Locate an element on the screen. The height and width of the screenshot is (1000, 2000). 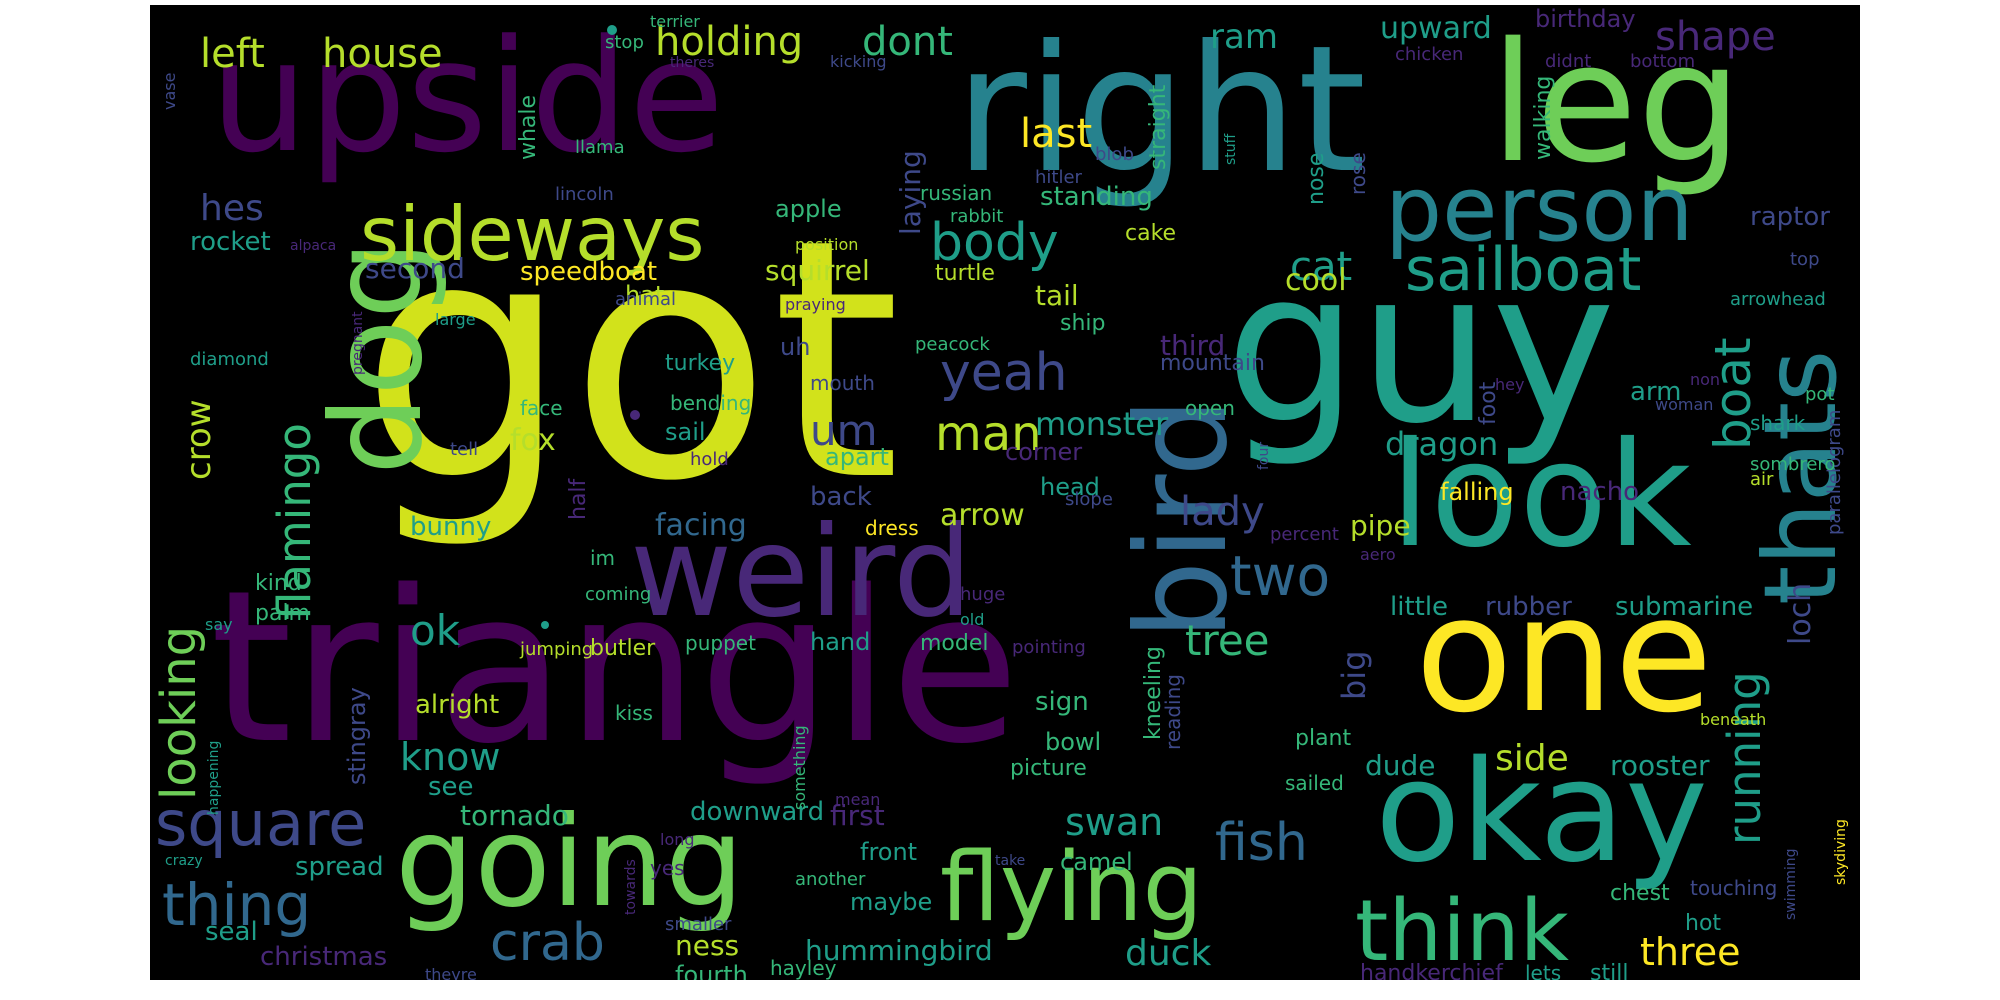
word-pointing: pointing is located at coordinates (1049, 647).